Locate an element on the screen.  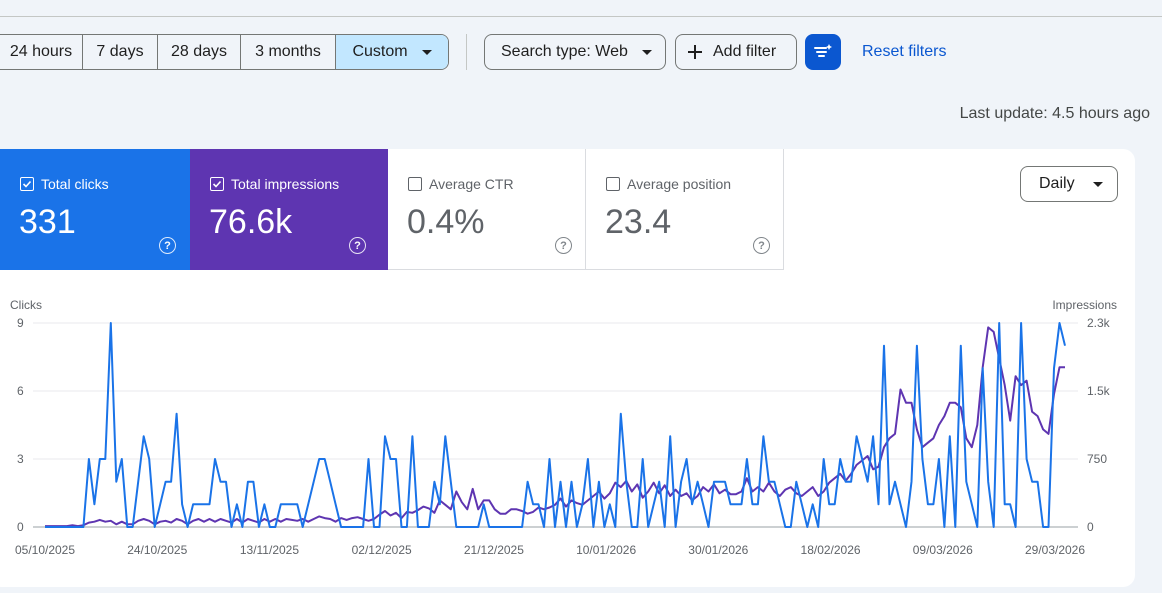
left-tick-label: 6 is located at coordinates (20, 391).